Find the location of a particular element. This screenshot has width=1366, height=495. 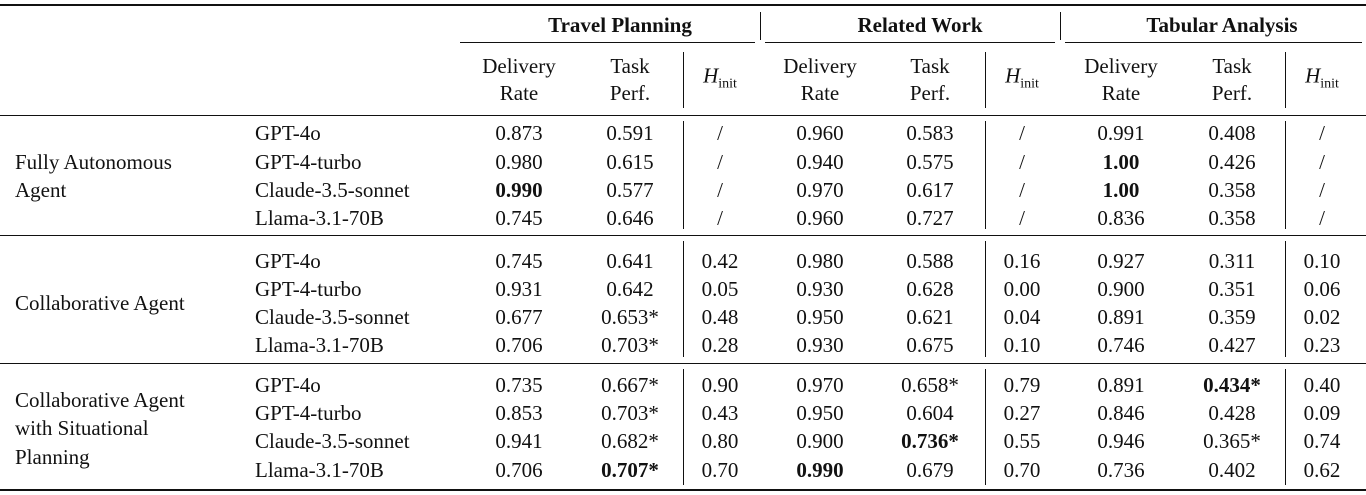

cell: 0.05 is located at coordinates (720, 289).